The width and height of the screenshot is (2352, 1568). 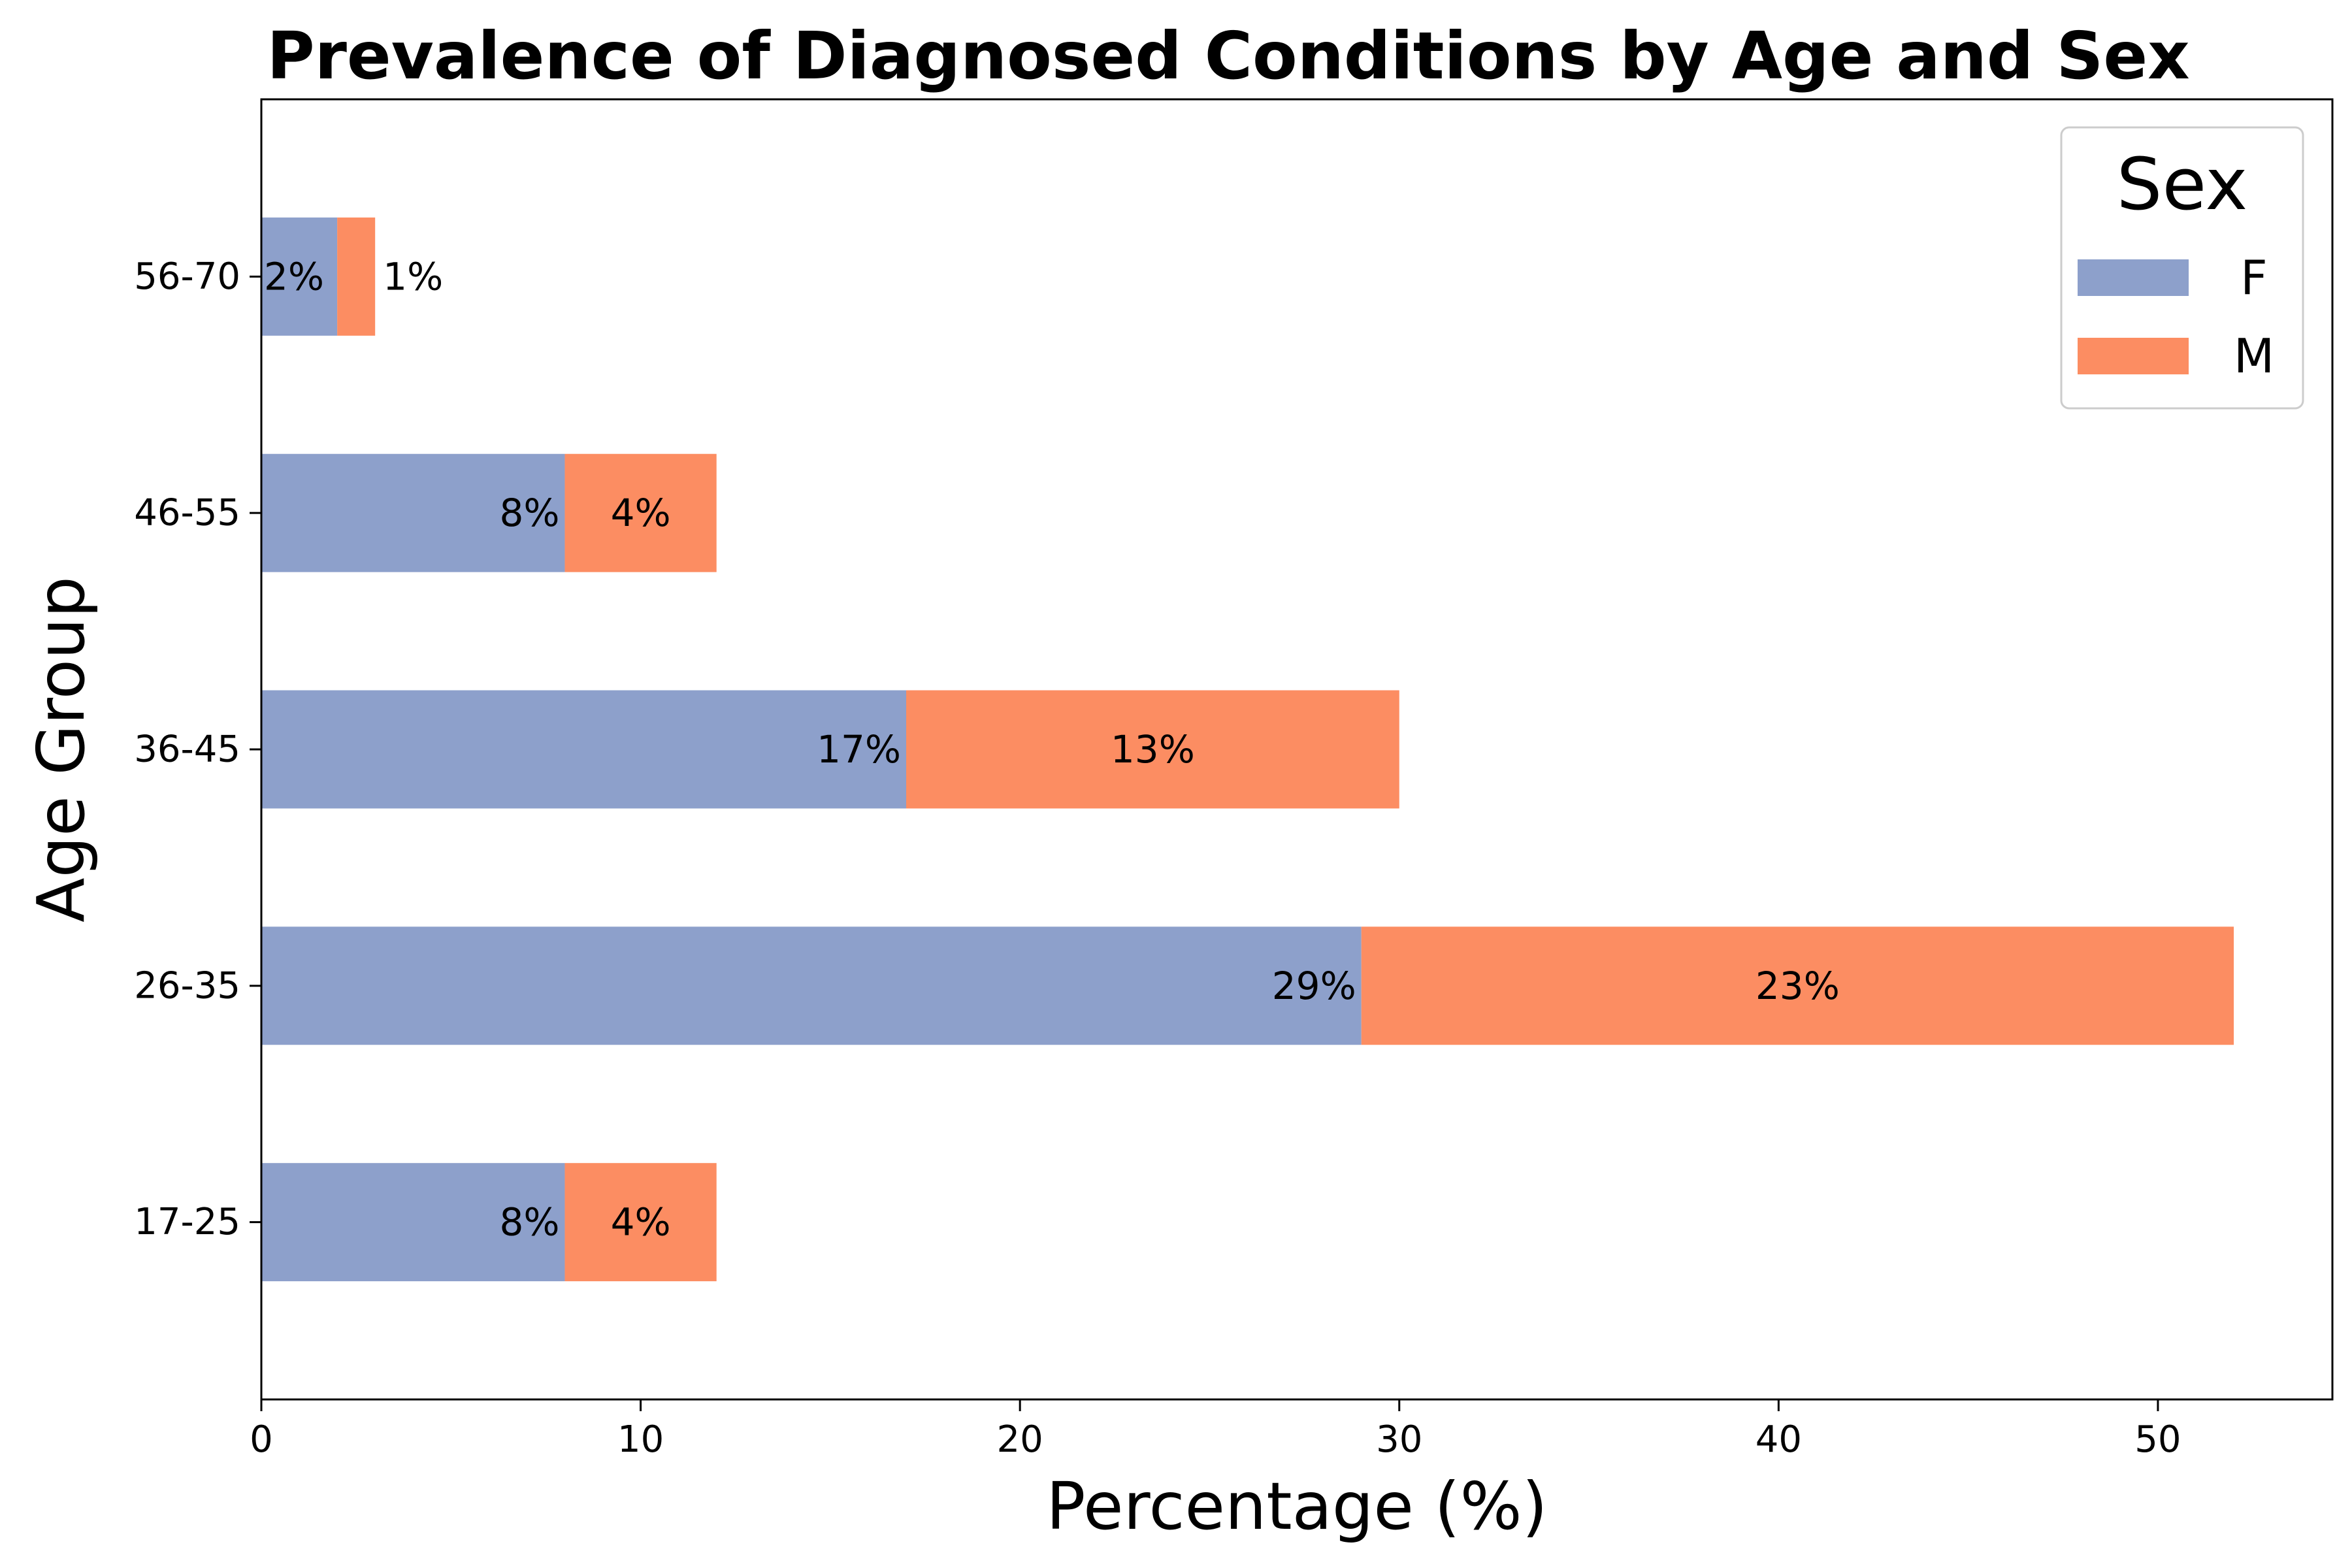 What do you see at coordinates (187, 749) in the screenshot?
I see `y-tick-label-36-45: 36-45` at bounding box center [187, 749].